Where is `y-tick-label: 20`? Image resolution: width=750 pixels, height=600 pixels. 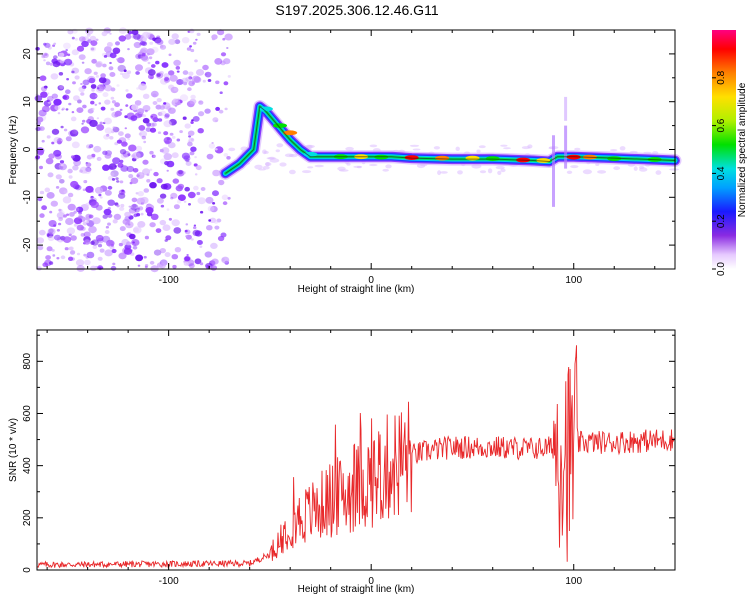
y-tick-label: 20 is located at coordinates (27, 54).